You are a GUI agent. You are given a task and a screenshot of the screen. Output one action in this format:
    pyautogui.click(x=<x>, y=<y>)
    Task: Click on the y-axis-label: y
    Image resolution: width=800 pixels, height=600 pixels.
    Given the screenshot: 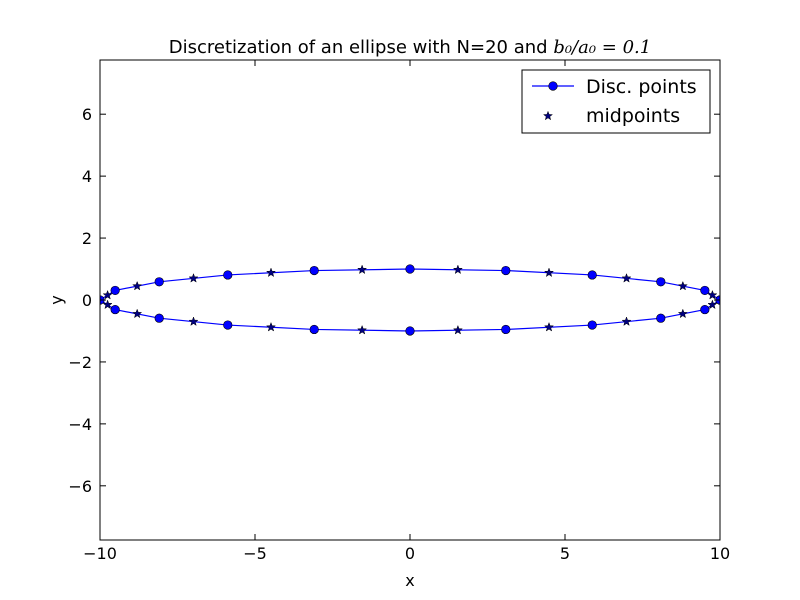 What is the action you would take?
    pyautogui.click(x=56, y=299)
    